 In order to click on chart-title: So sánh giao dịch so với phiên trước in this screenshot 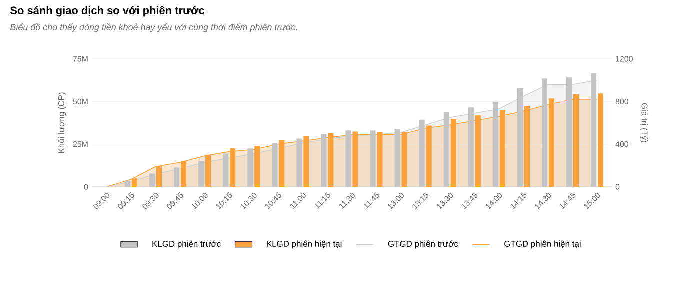, I will do `click(107, 11)`.